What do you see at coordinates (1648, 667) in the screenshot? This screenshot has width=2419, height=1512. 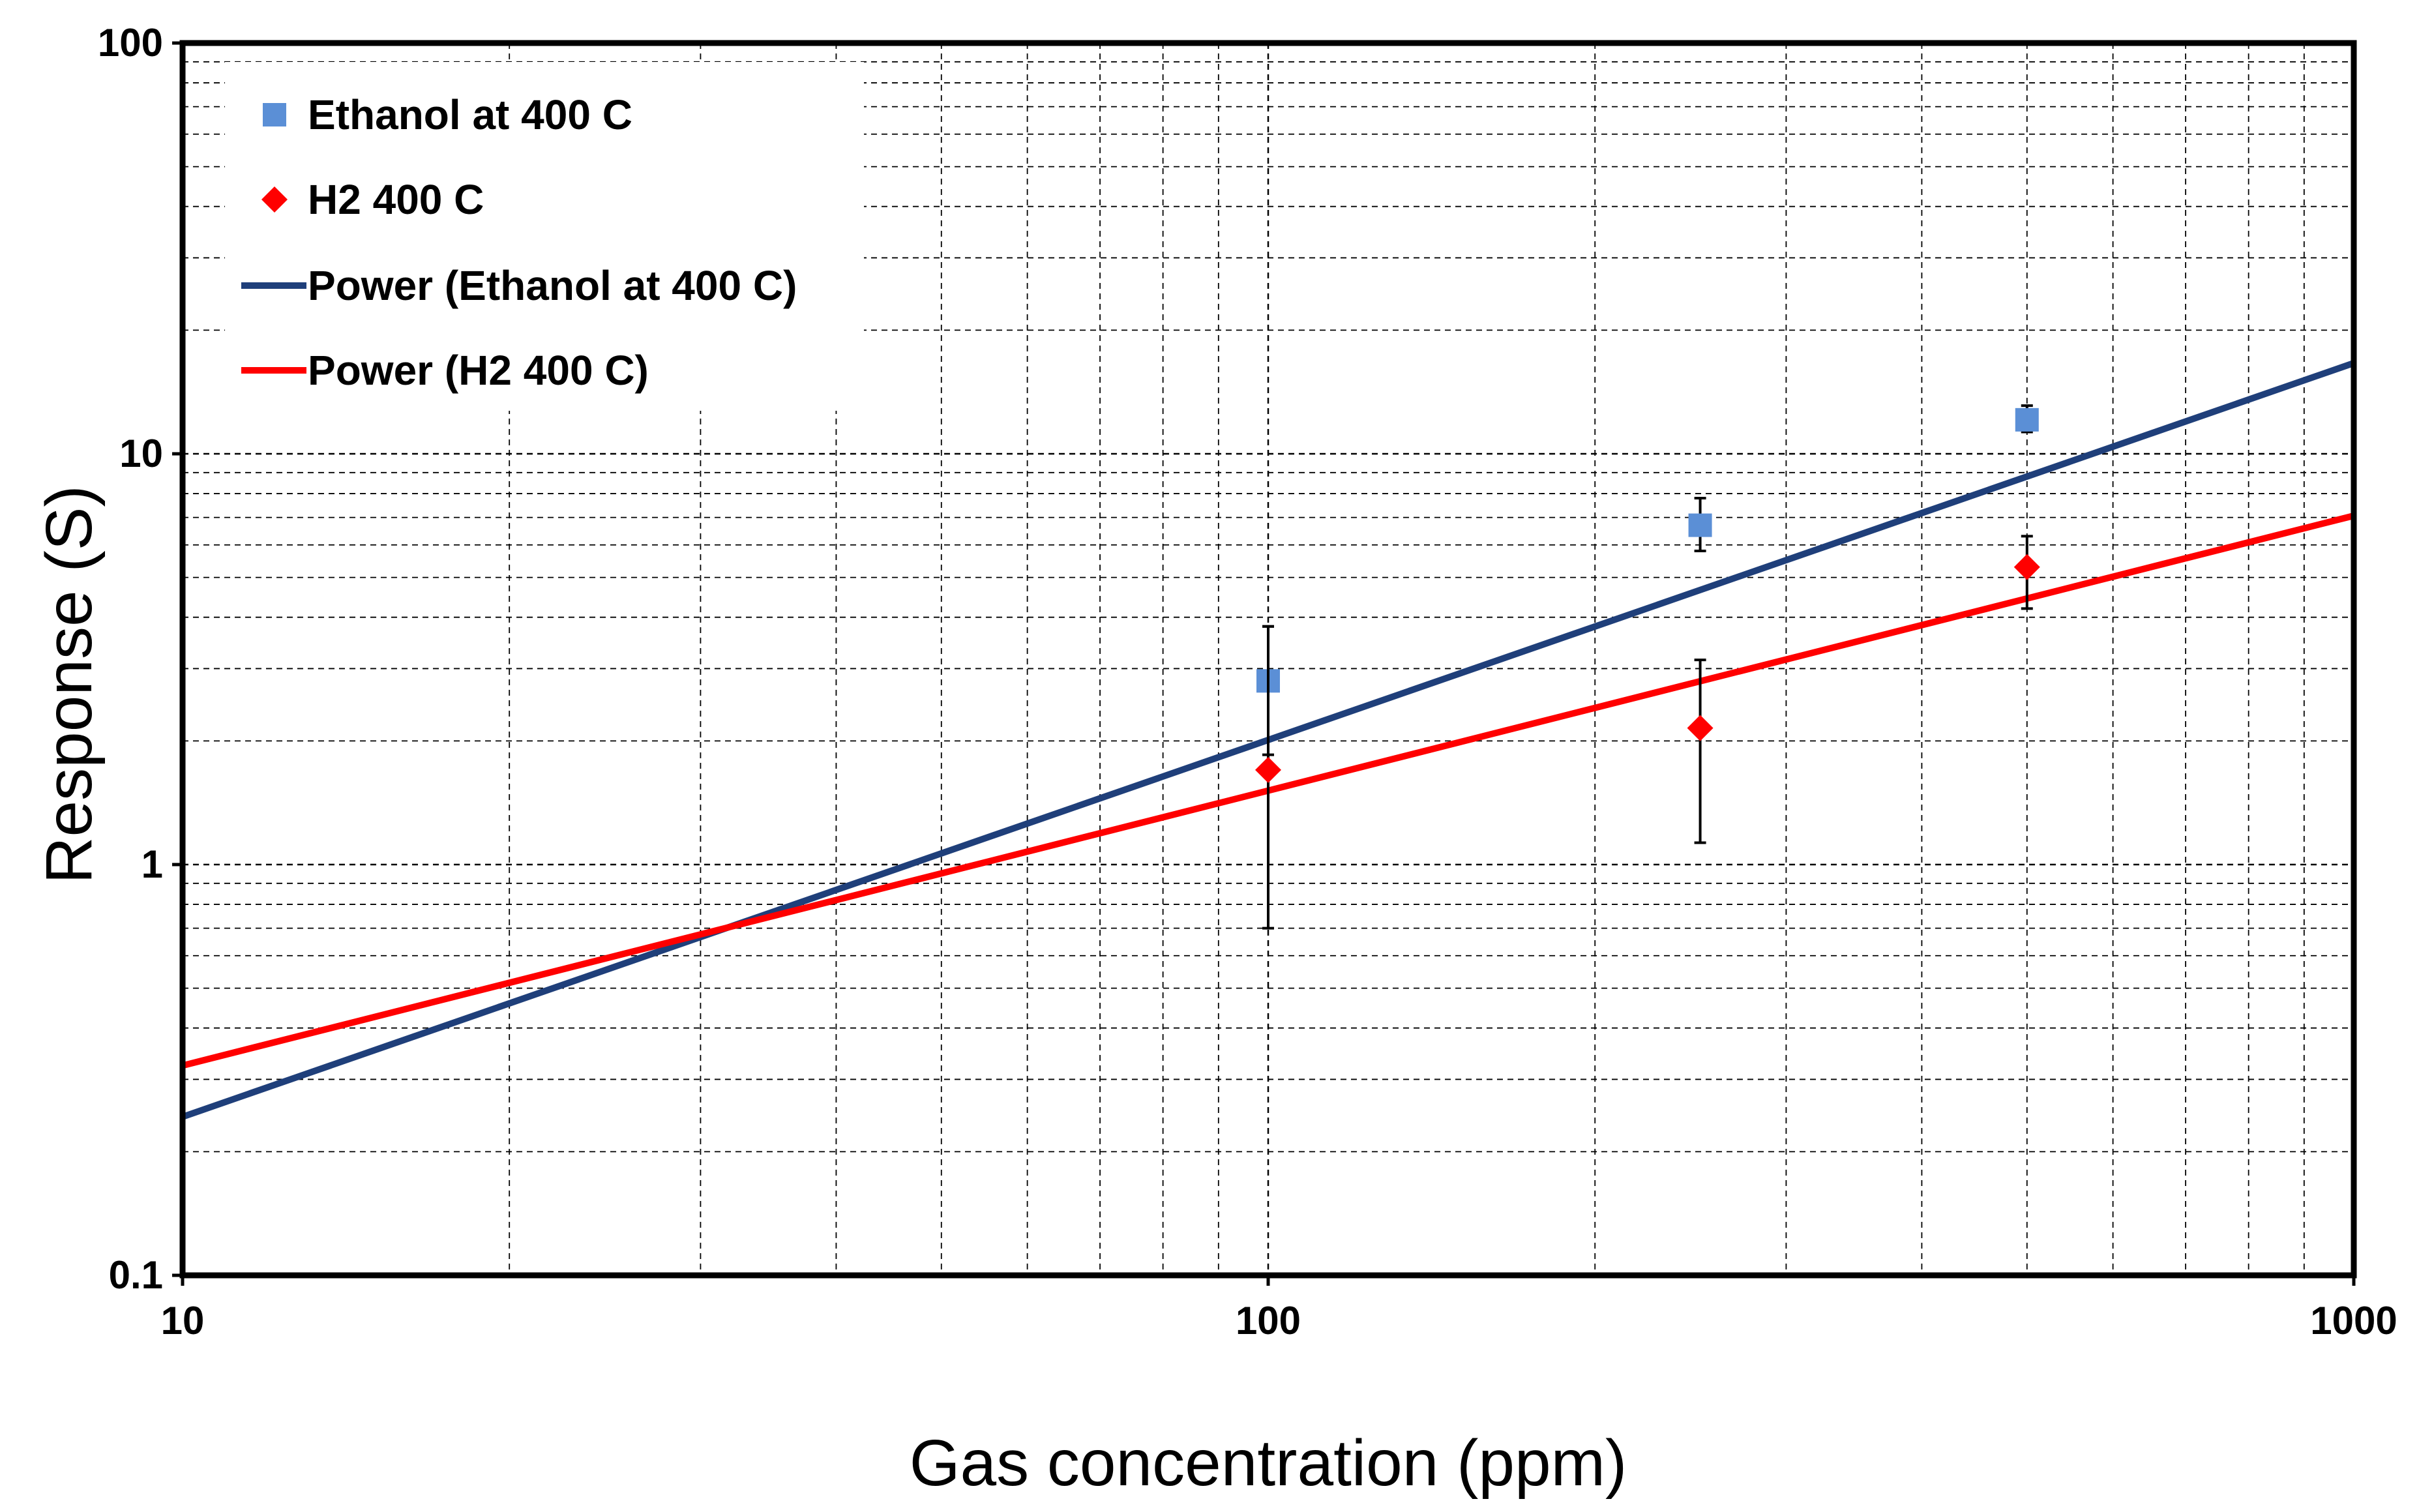 I see `data-points` at bounding box center [1648, 667].